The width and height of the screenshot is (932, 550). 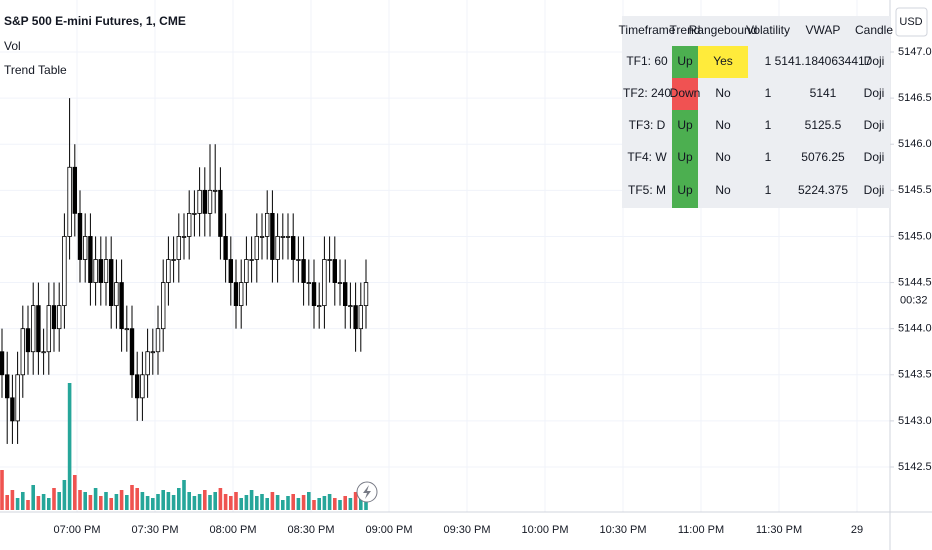 What do you see at coordinates (915, 236) in the screenshot?
I see `y-tick-label: 5145.00` at bounding box center [915, 236].